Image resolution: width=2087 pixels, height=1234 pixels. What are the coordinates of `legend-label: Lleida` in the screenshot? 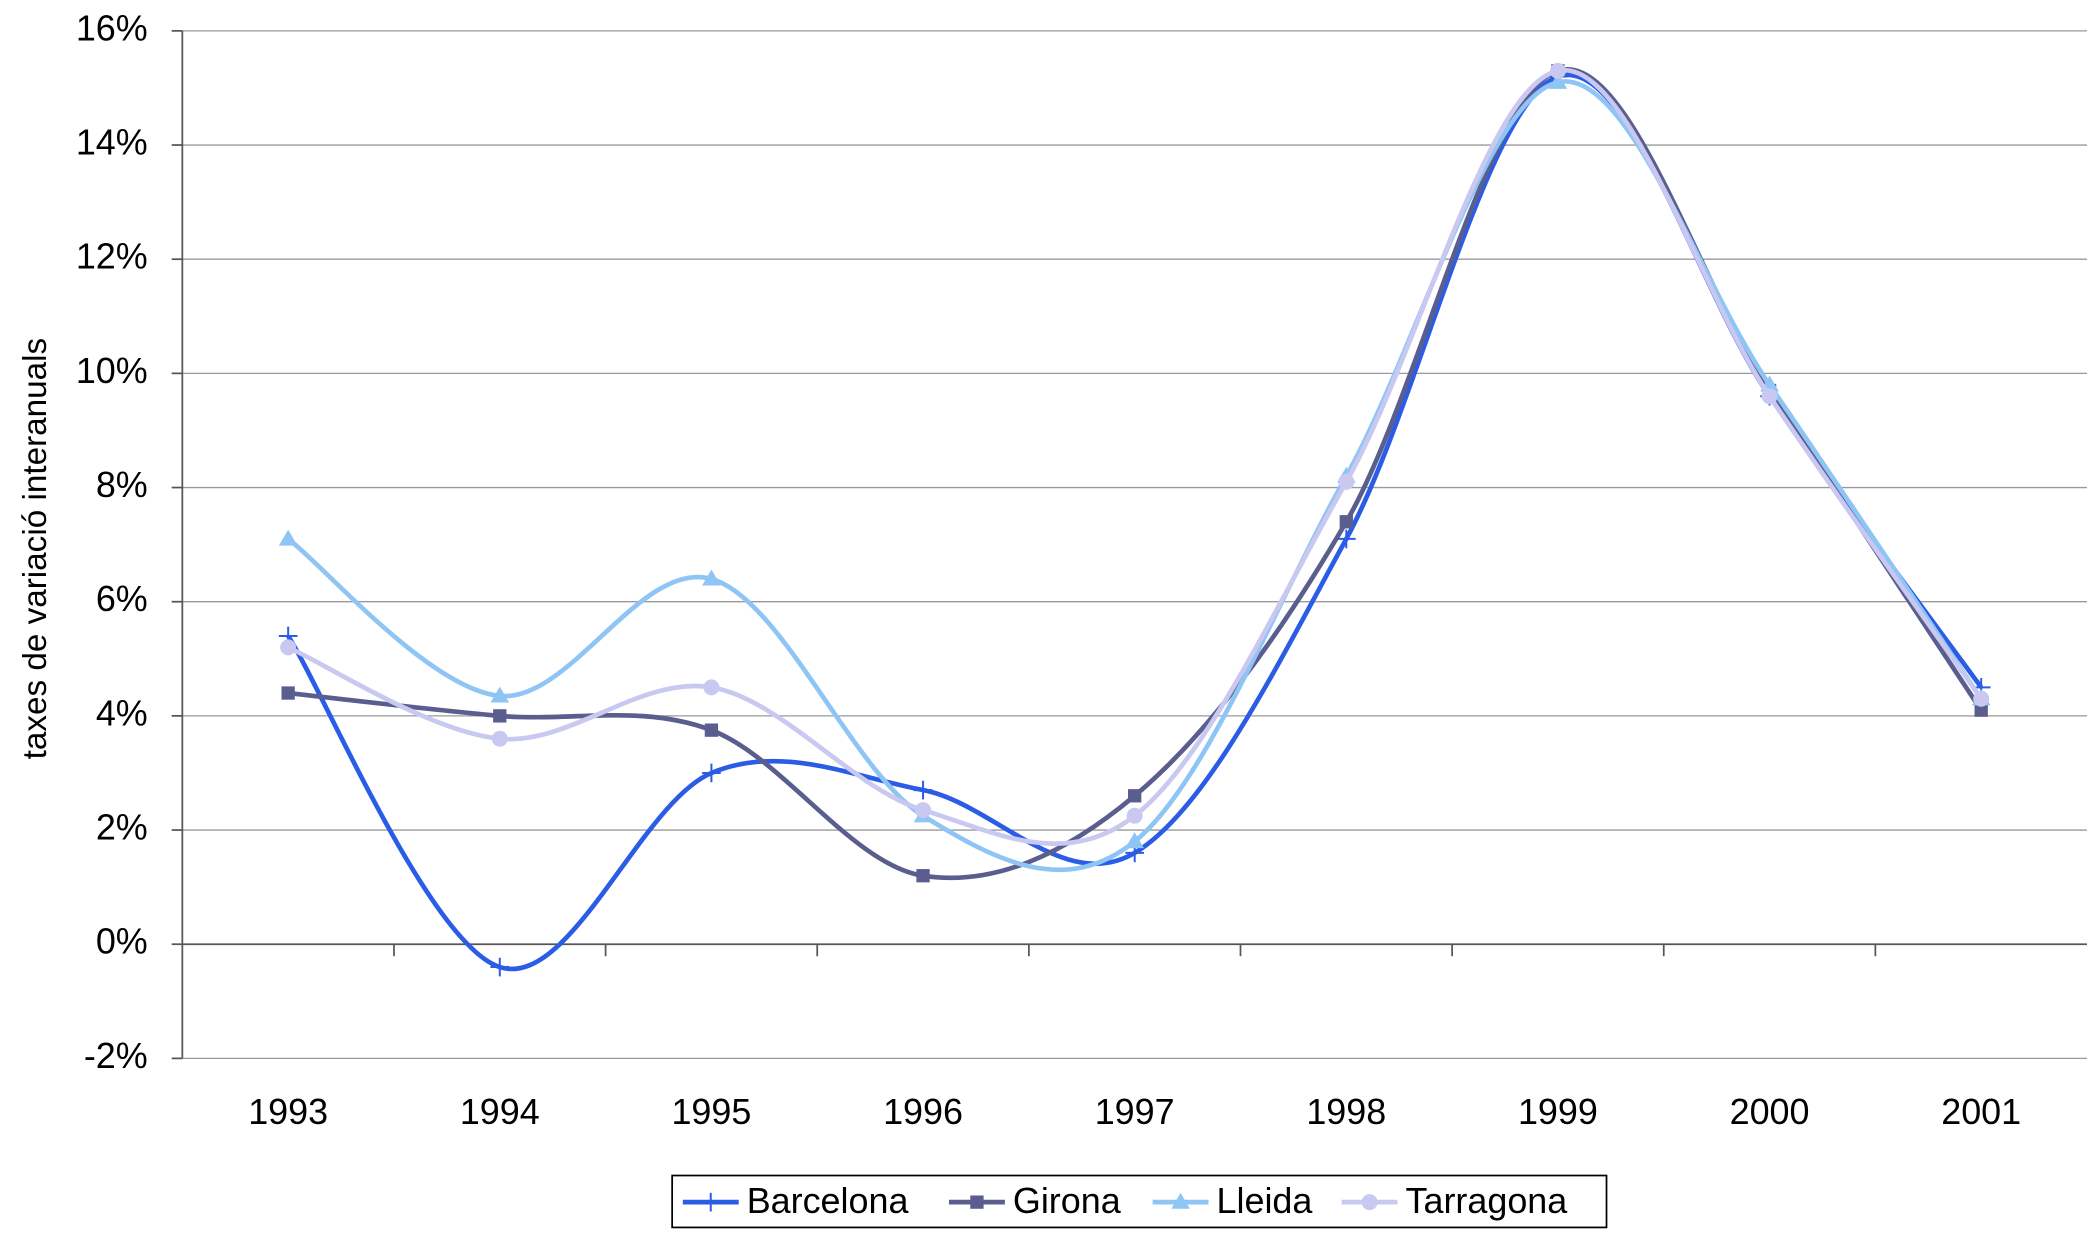 It's located at (1265, 1200).